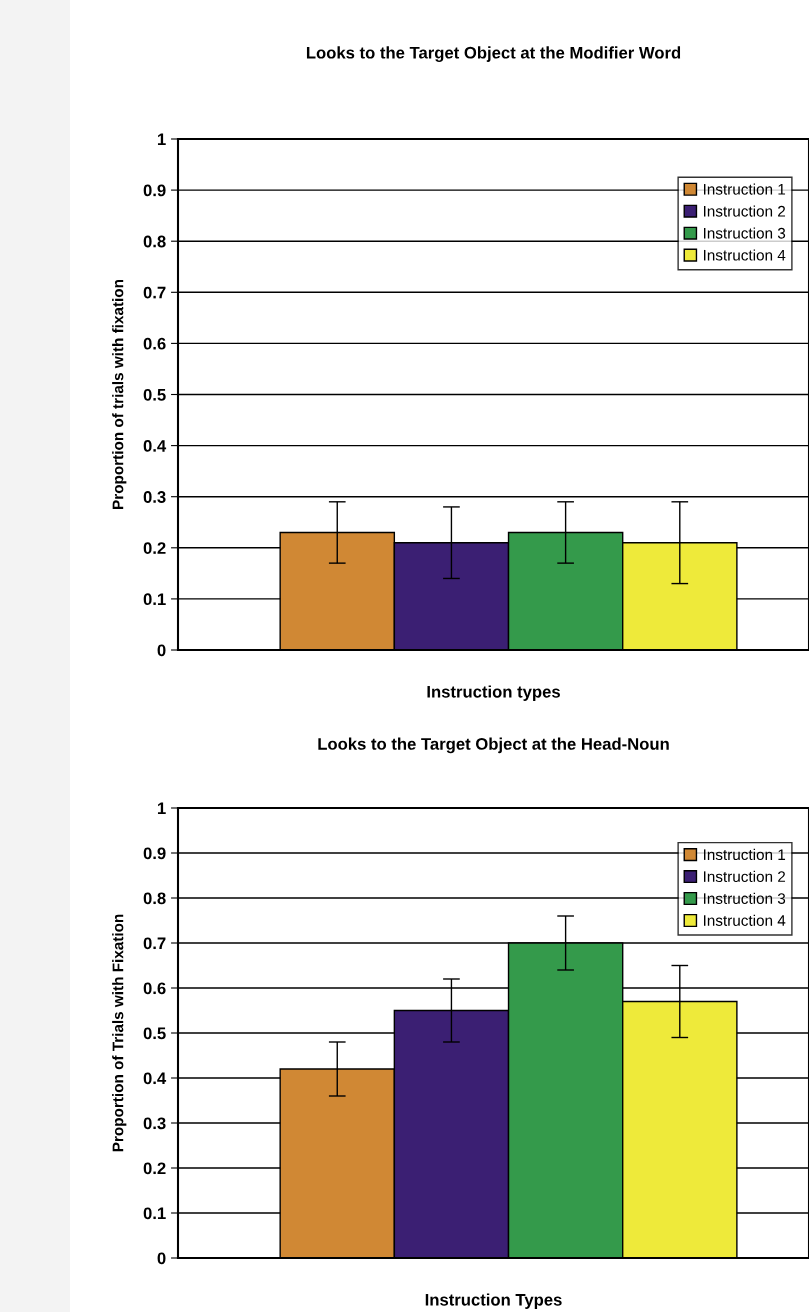 The width and height of the screenshot is (809, 1312). What do you see at coordinates (119, 1033) in the screenshot?
I see `y-axis-title: Proportion of Trials with Fixation` at bounding box center [119, 1033].